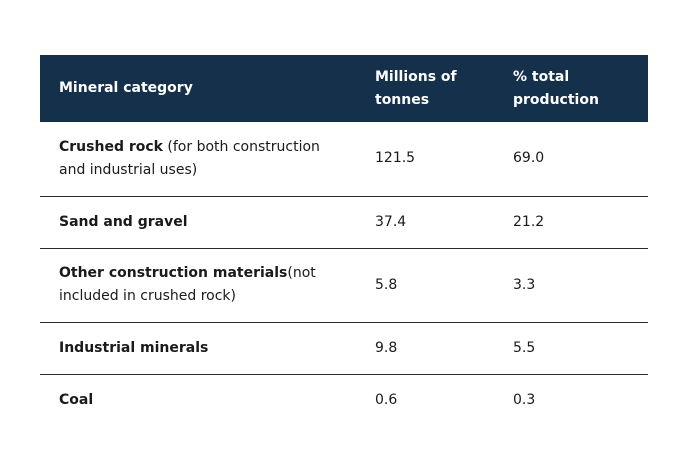 This screenshot has width=693, height=462. Describe the element at coordinates (386, 399) in the screenshot. I see `cell-millions: 0.6` at that location.